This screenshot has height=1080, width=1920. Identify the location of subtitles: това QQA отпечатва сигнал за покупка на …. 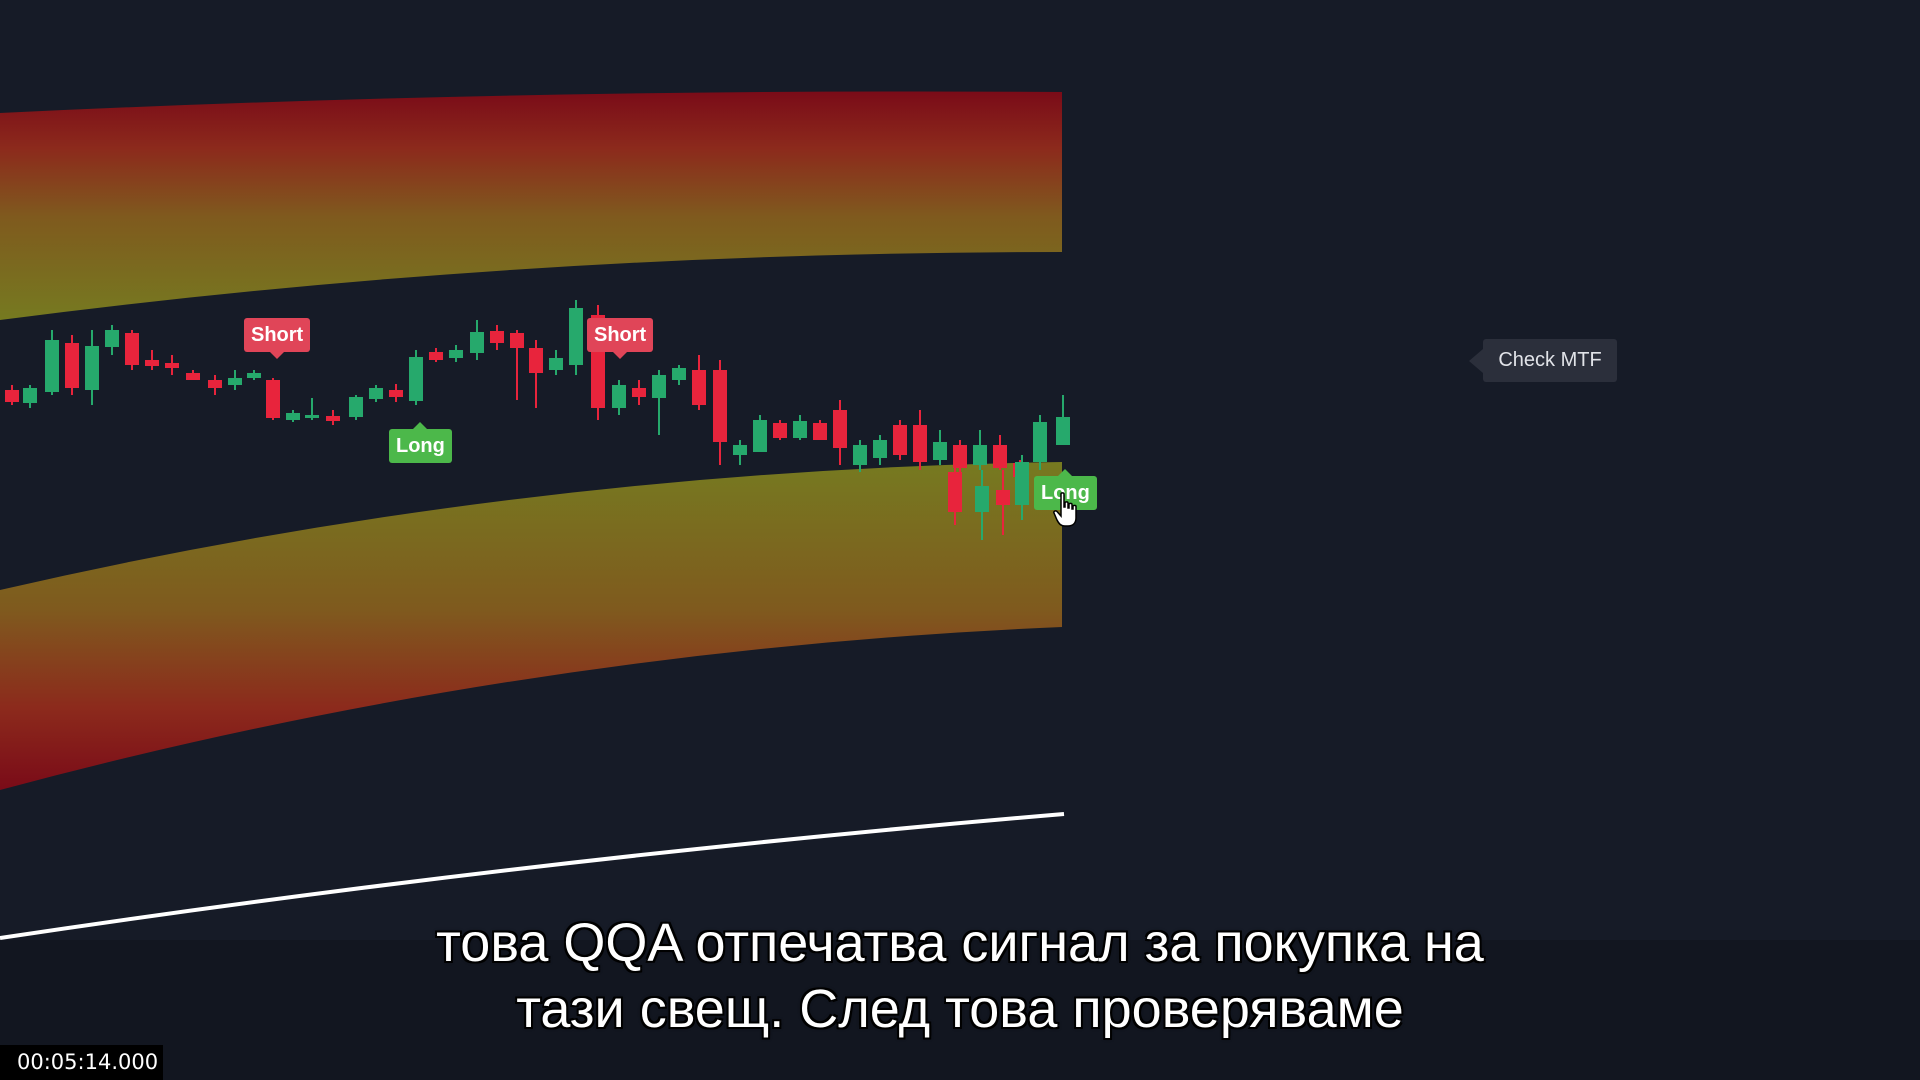
(960, 976).